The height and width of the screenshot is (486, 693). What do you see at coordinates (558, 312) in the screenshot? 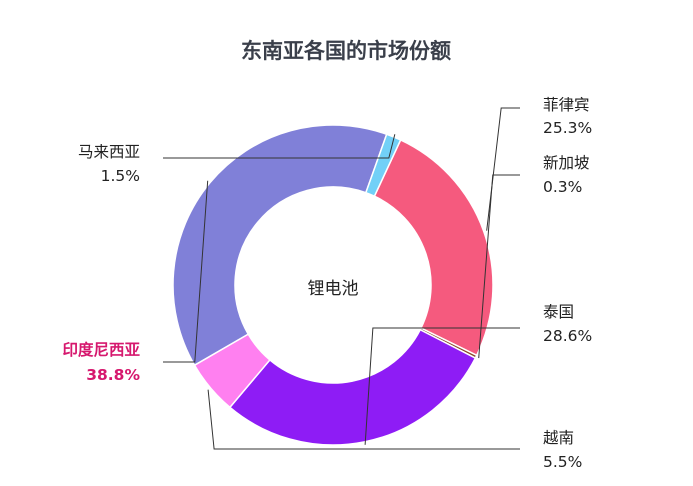
I see `slice-name-label: 泰国` at bounding box center [558, 312].